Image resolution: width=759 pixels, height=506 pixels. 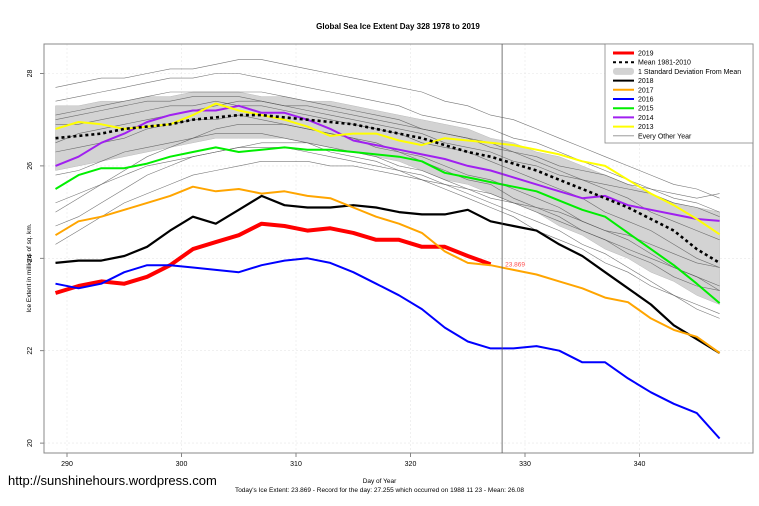 I want to click on legend-label: 2019, so click(x=646, y=54).